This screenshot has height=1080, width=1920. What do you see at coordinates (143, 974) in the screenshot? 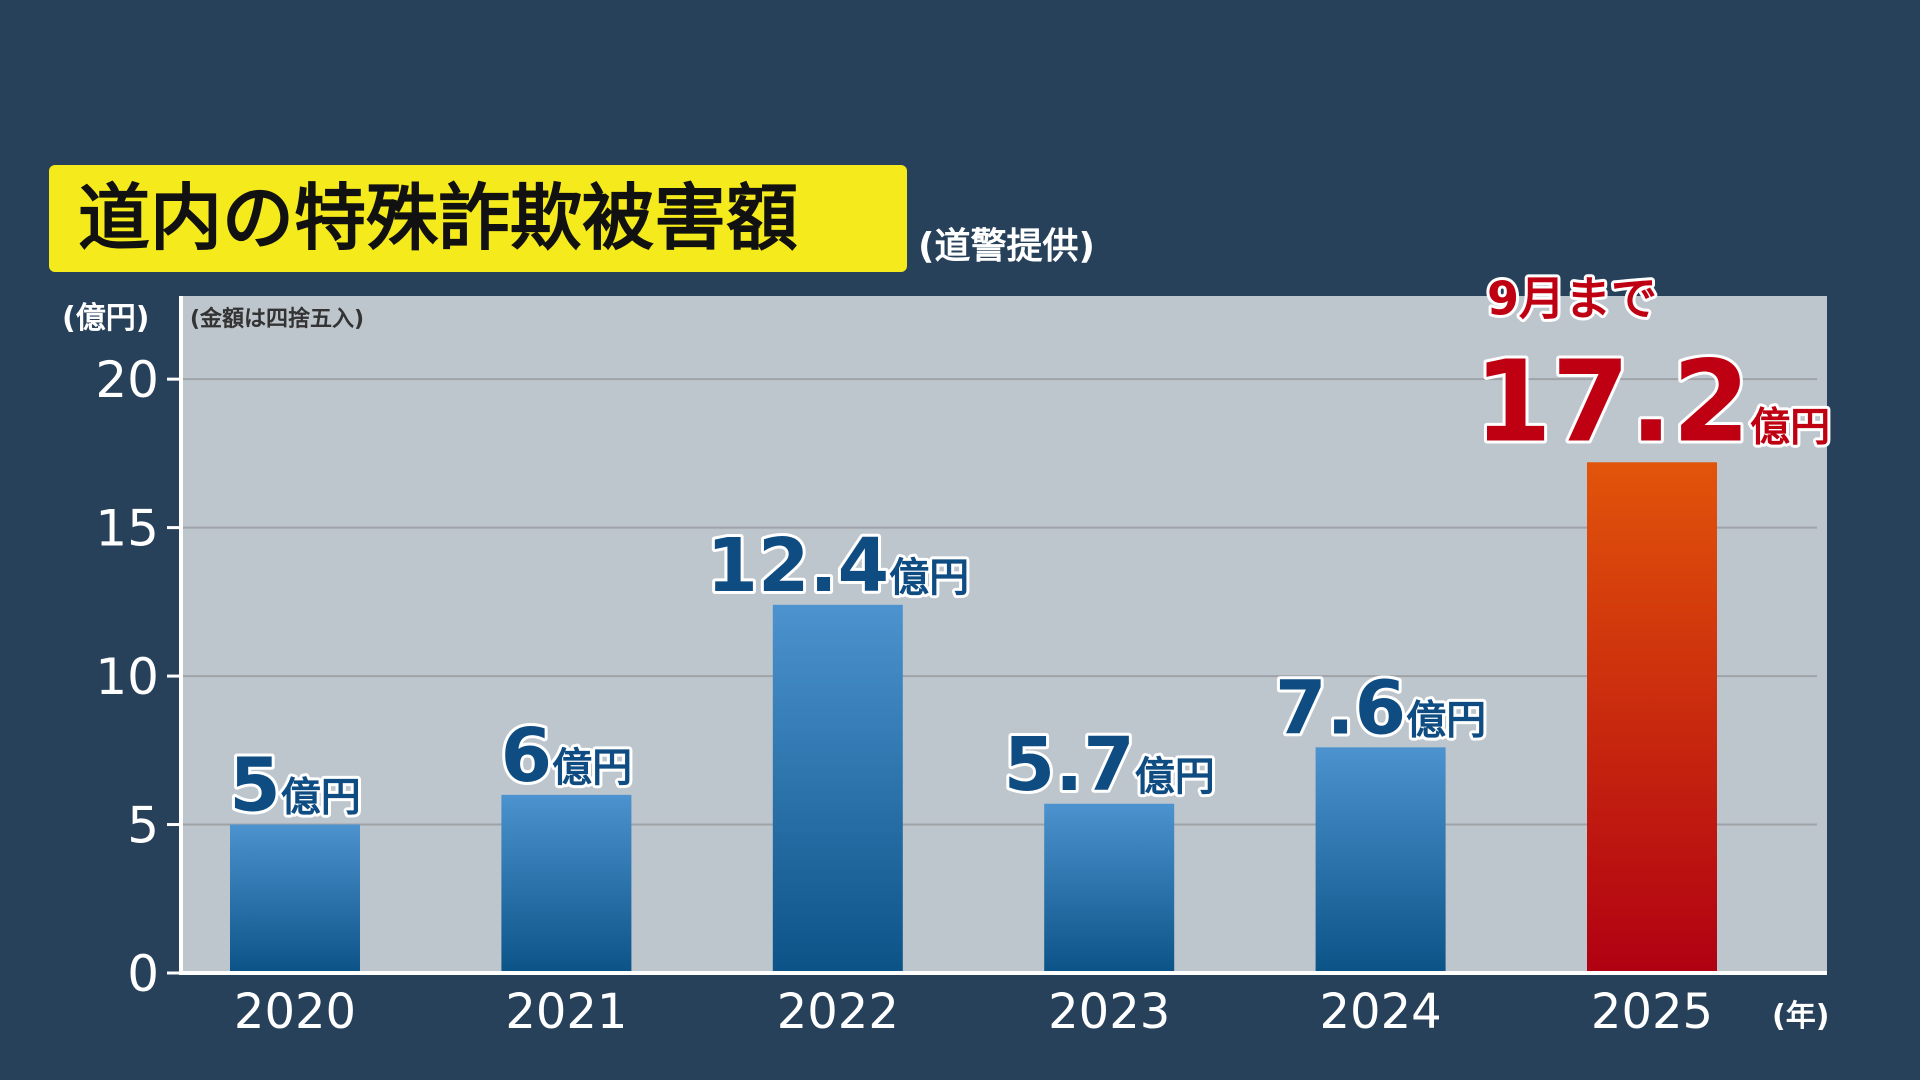
I see `y-tick-label: 0` at bounding box center [143, 974].